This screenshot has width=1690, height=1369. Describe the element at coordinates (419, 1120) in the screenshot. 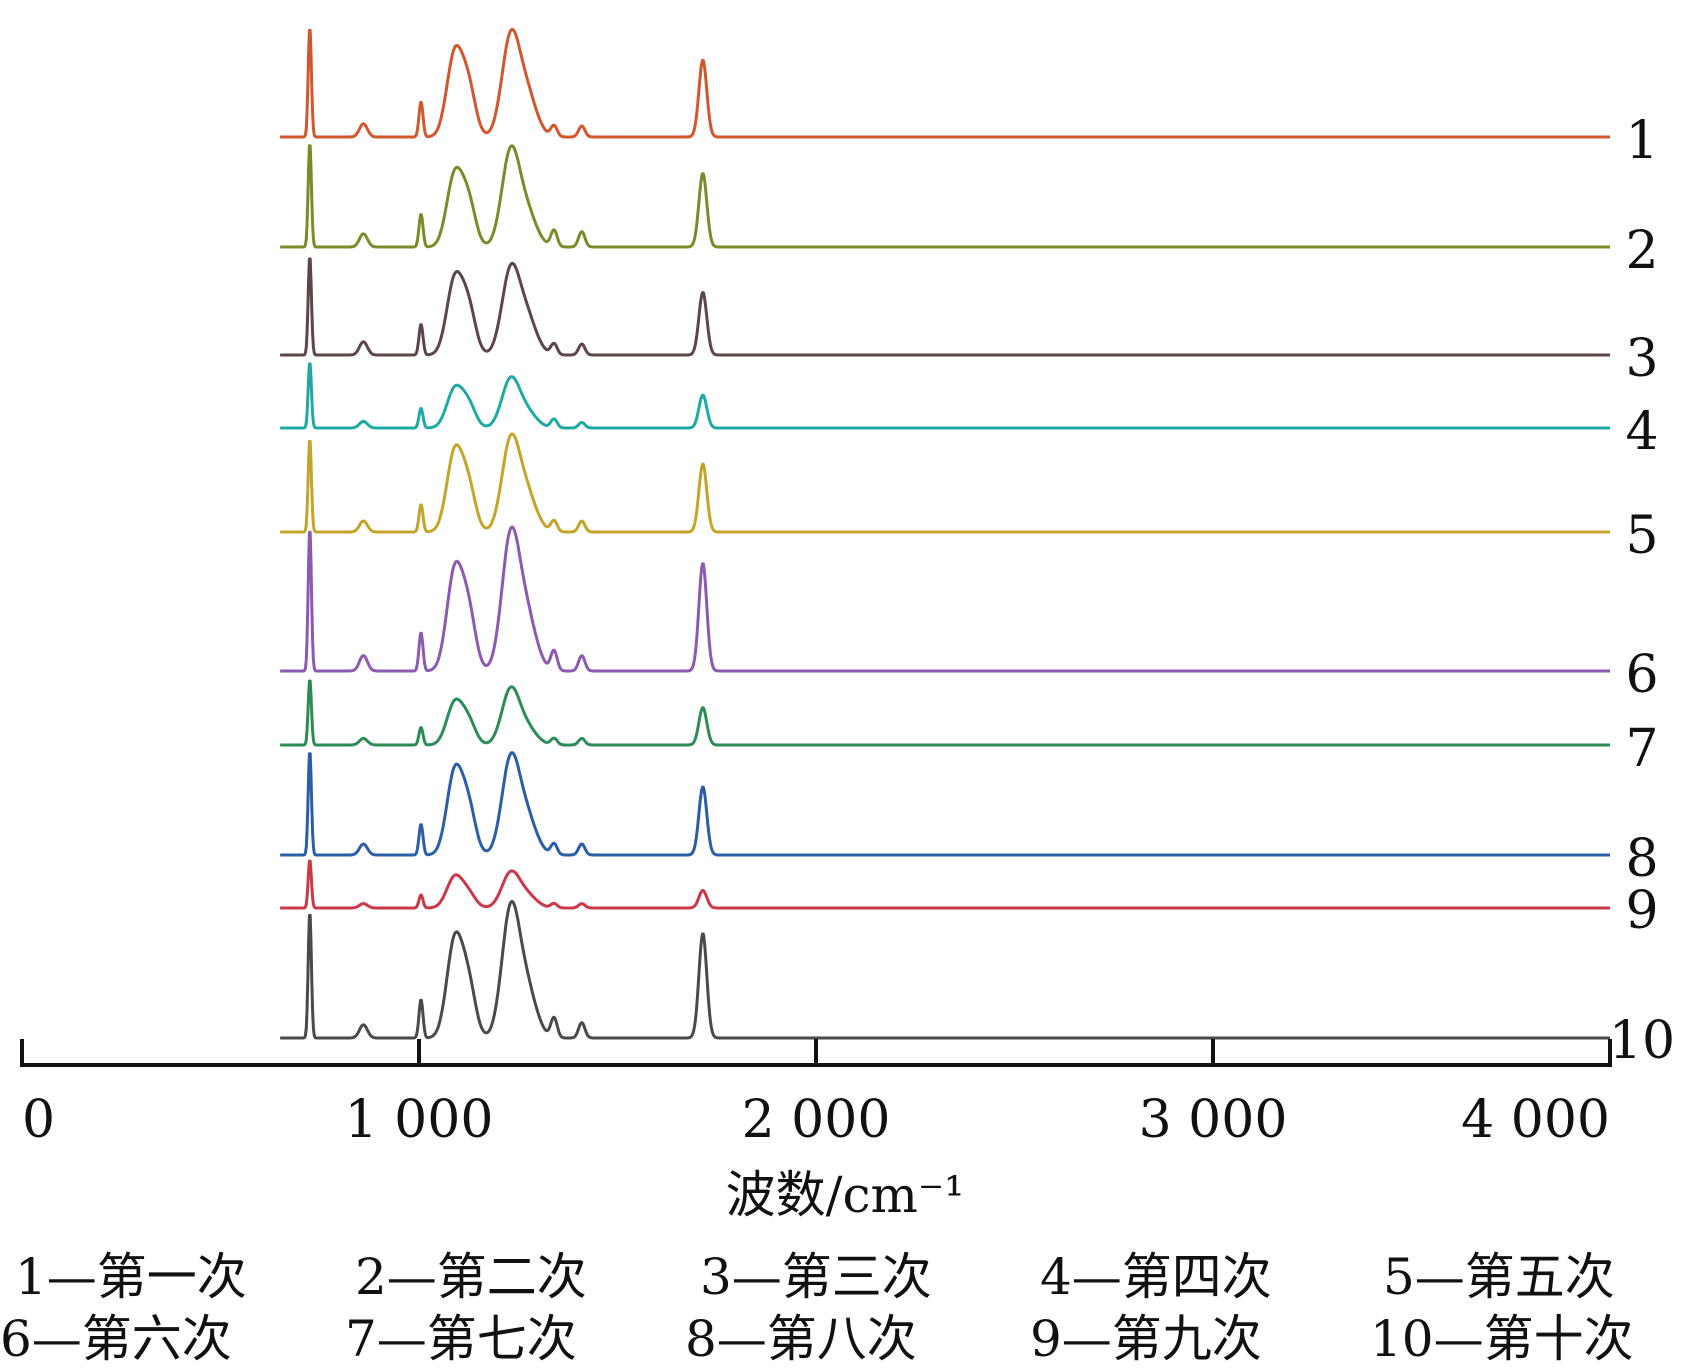

I see `x-tick-label-1: 1 000` at that location.